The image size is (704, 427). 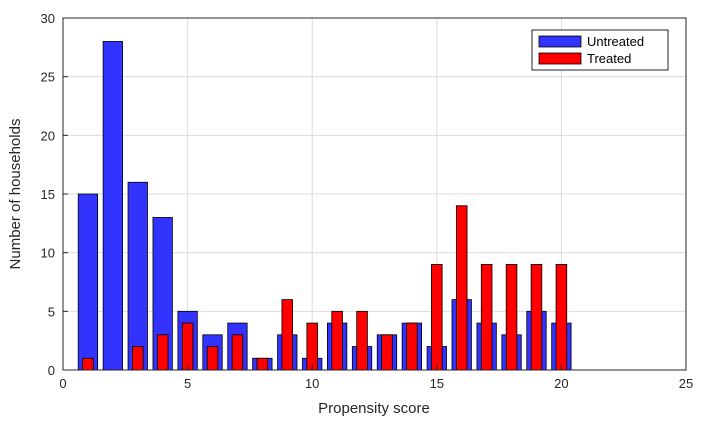 What do you see at coordinates (48, 135) in the screenshot?
I see `y-tick-label: 20` at bounding box center [48, 135].